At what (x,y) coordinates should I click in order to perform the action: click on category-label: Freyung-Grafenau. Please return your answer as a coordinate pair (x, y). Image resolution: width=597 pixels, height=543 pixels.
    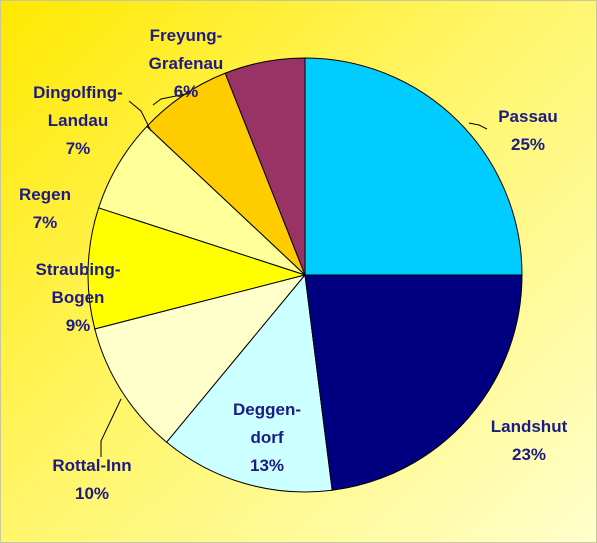
    Looking at the image, I should click on (186, 49).